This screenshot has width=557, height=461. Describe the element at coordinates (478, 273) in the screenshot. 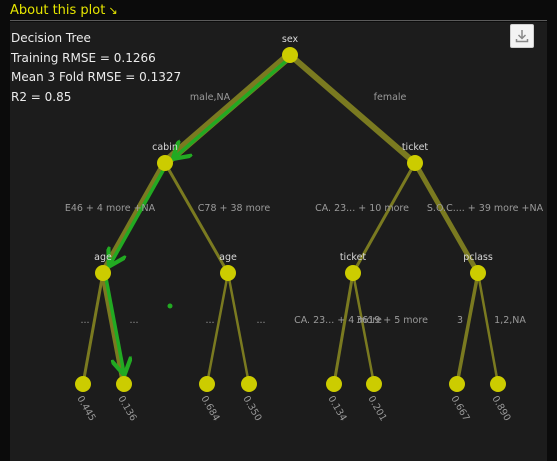

I see `split-node-pclass` at that location.